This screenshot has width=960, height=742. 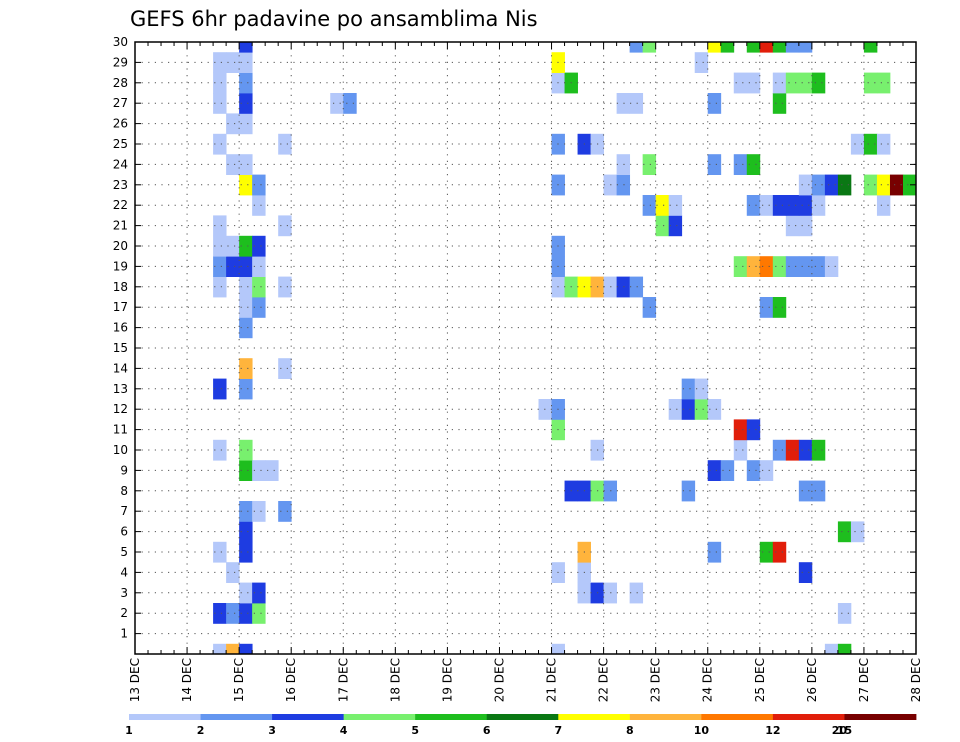 I want to click on y-tick-label: 29, so click(x=120, y=62).